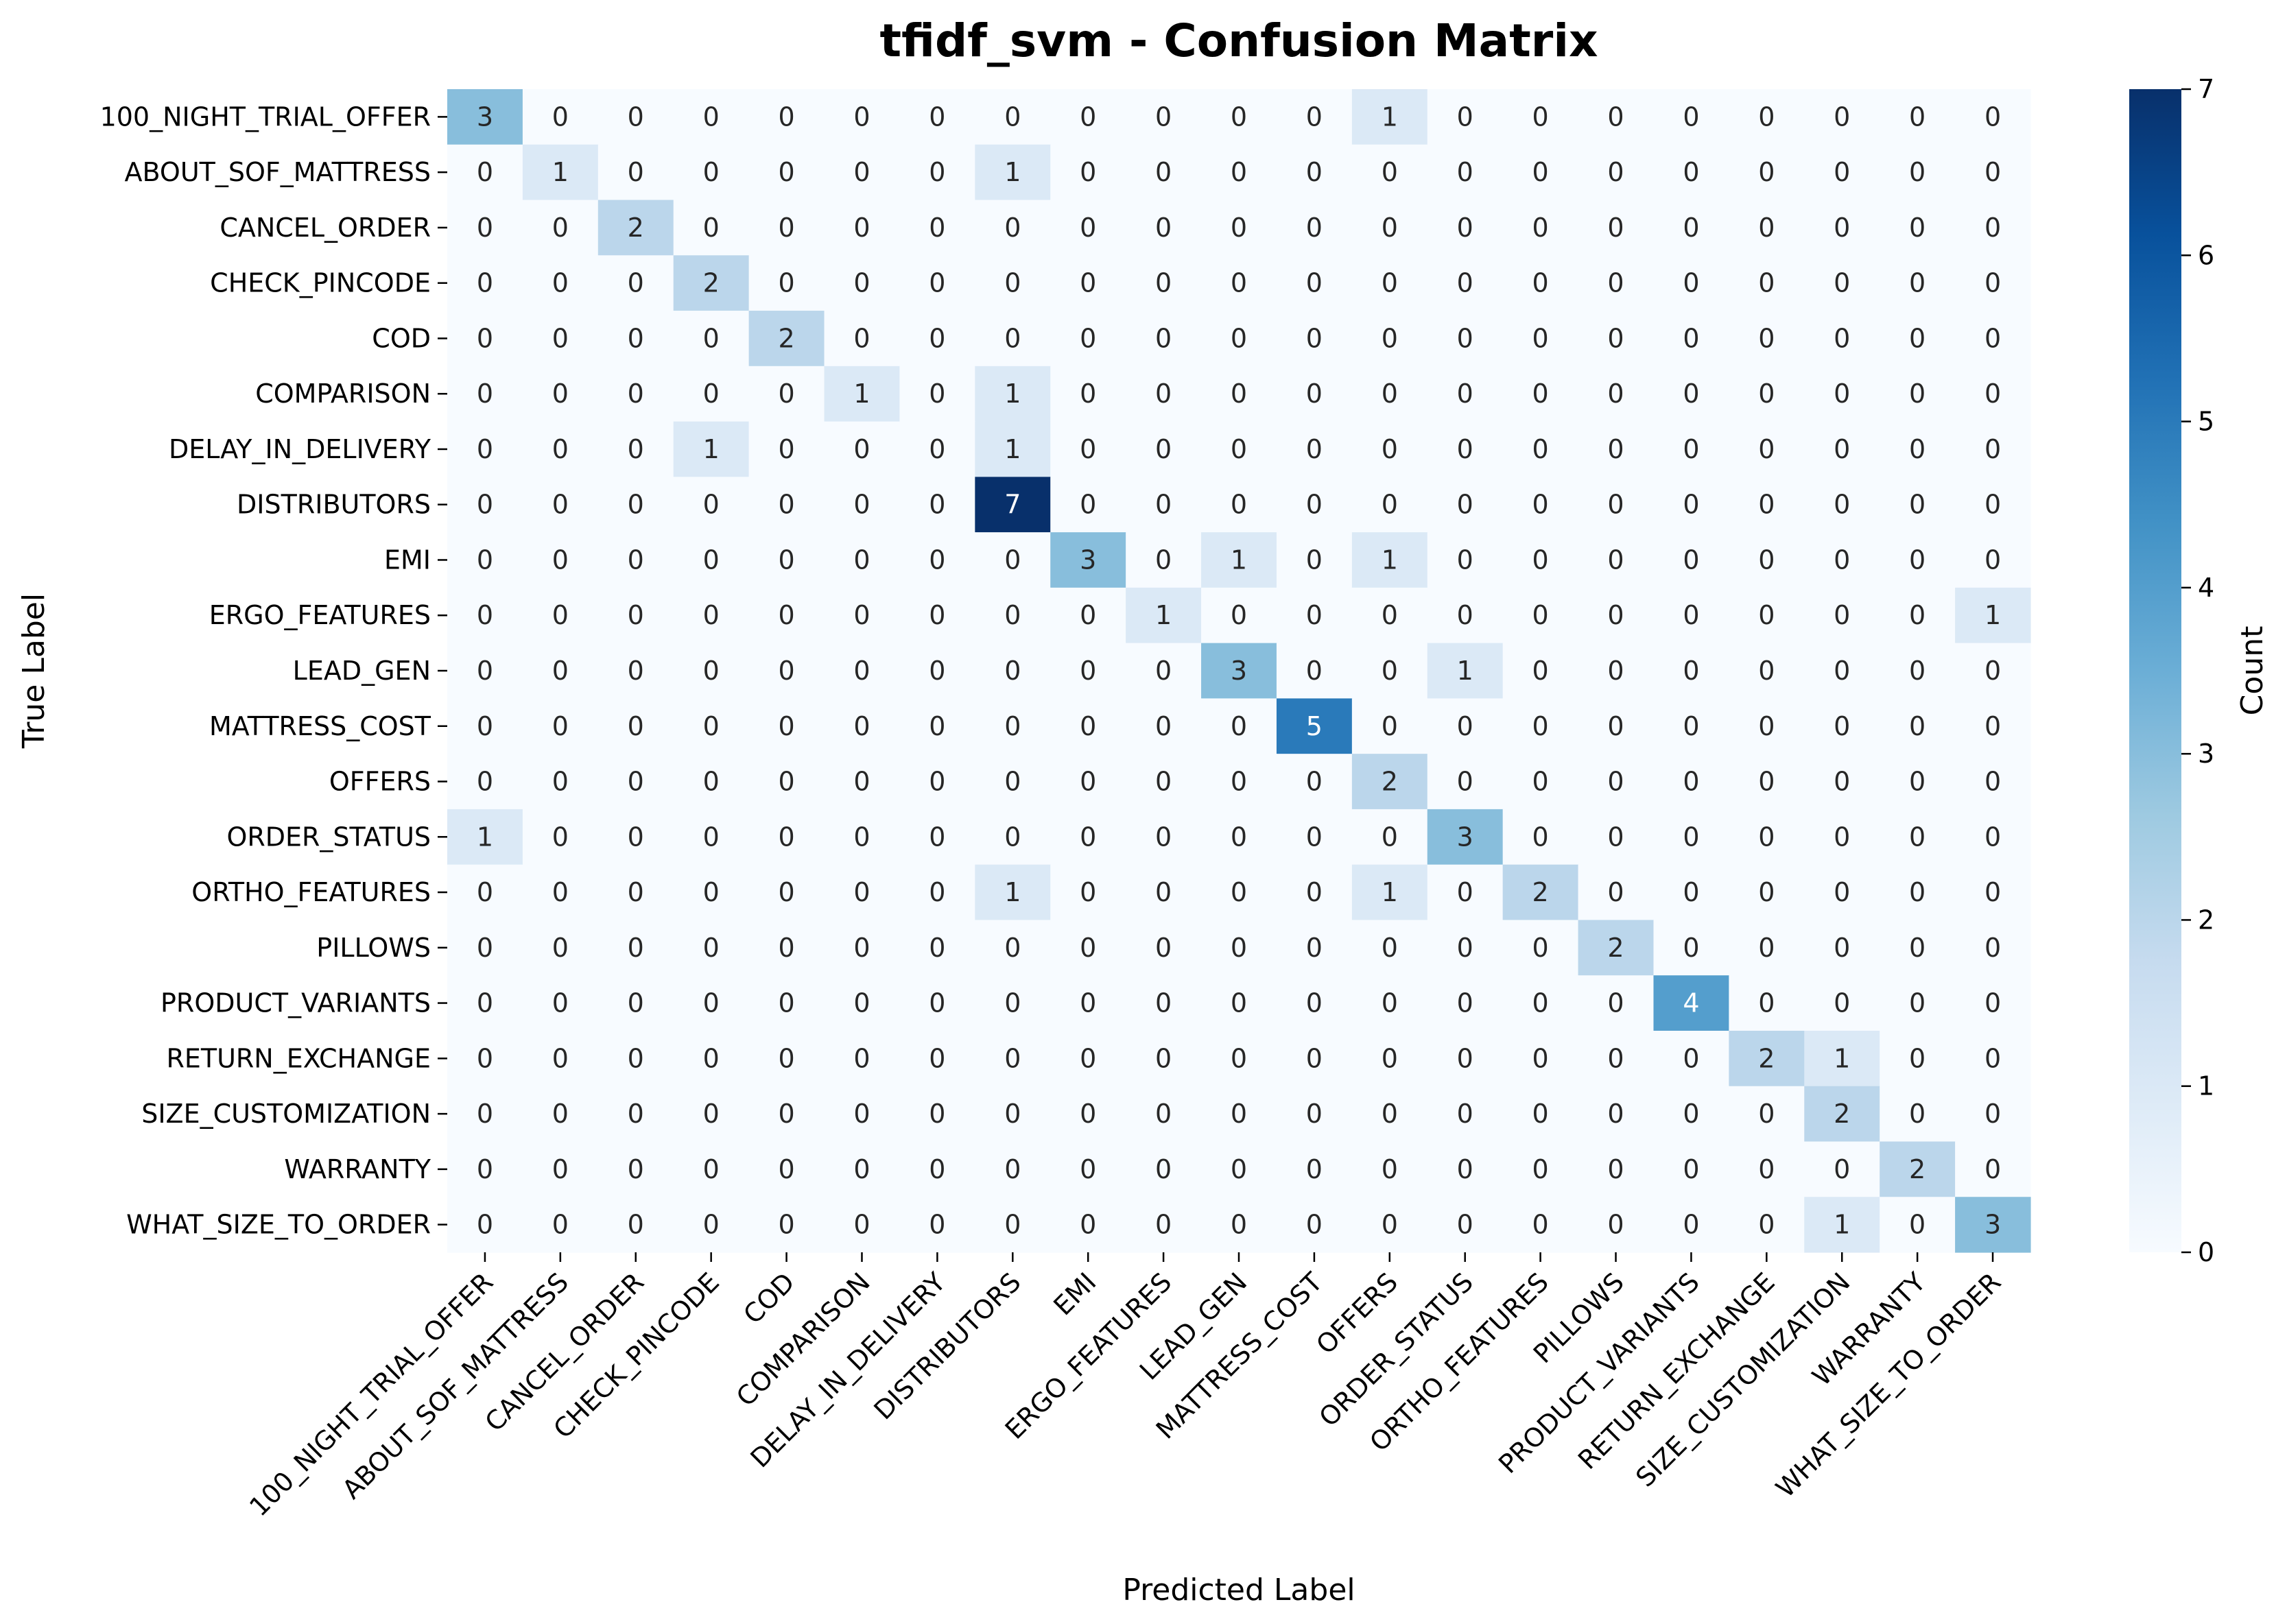  What do you see at coordinates (1842, 1114) in the screenshot?
I see `cell-value-label: 2` at bounding box center [1842, 1114].